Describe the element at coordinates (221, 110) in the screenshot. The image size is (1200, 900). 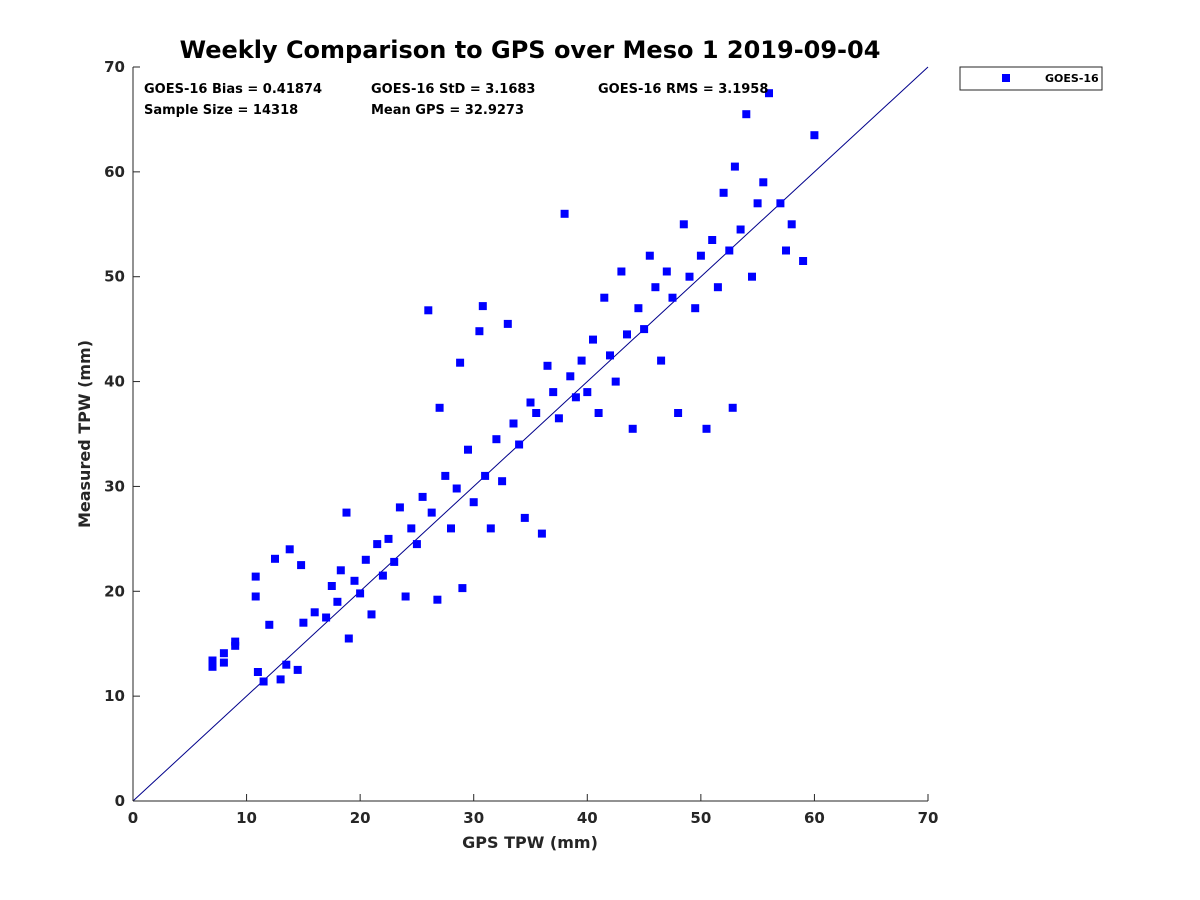
I see `stat-sample-size: Sample Size = 14318` at that location.